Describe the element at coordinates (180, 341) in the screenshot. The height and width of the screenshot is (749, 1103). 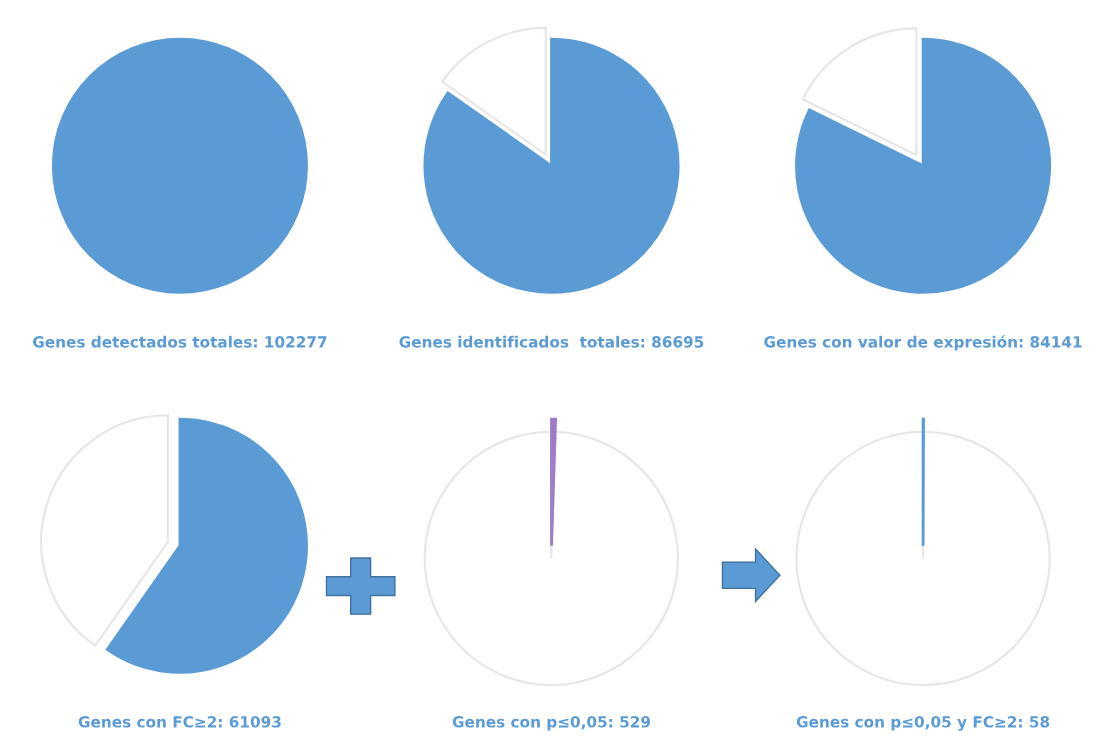
I see `text: Genes detectados totales: 102277` at that location.